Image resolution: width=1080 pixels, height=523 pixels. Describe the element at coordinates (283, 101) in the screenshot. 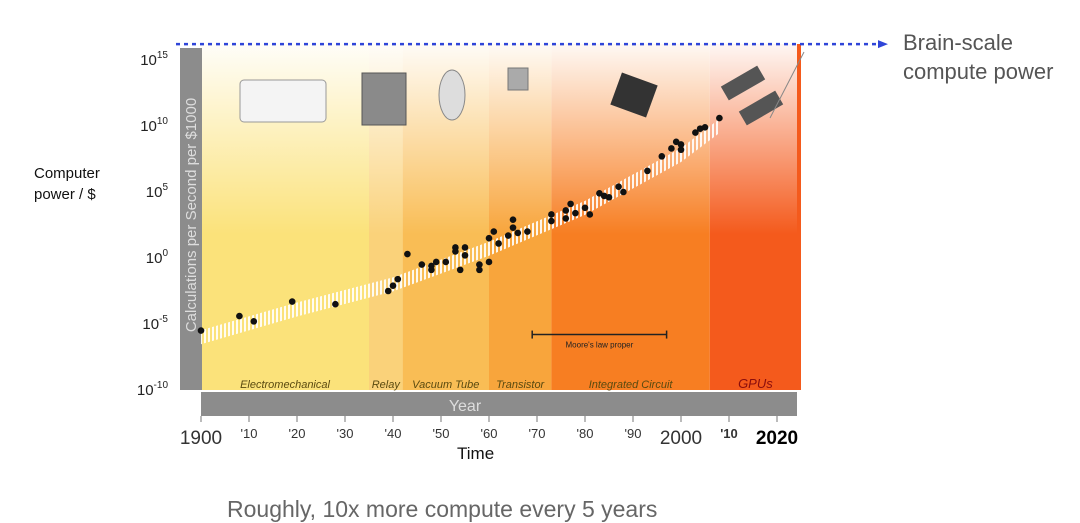

I see `punch-card-icon` at that location.